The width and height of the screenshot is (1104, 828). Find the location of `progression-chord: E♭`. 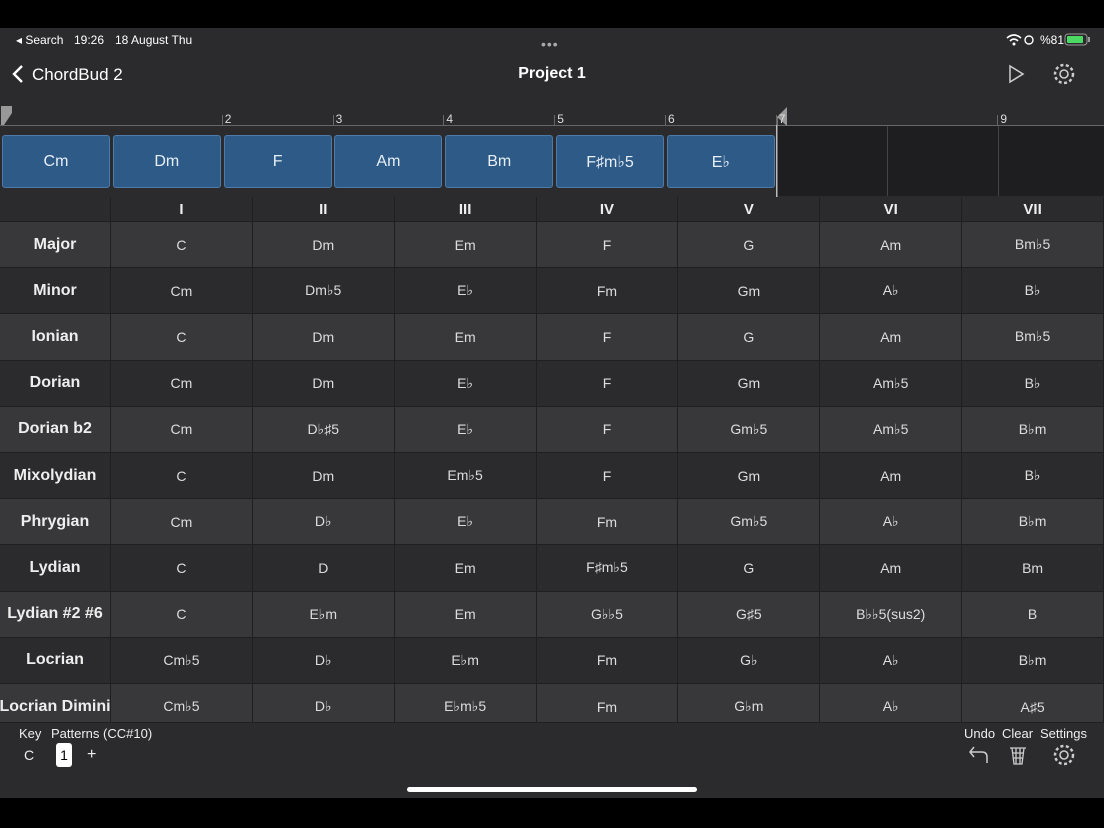

progression-chord: E♭ is located at coordinates (720, 161).